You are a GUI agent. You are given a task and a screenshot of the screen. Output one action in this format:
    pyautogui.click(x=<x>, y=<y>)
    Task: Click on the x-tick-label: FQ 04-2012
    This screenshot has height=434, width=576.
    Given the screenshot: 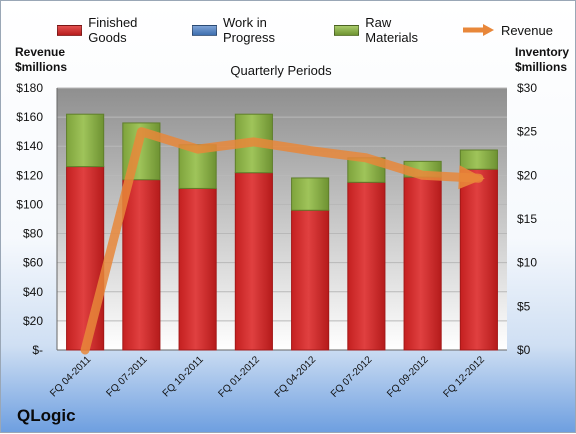 What is the action you would take?
    pyautogui.click(x=296, y=377)
    